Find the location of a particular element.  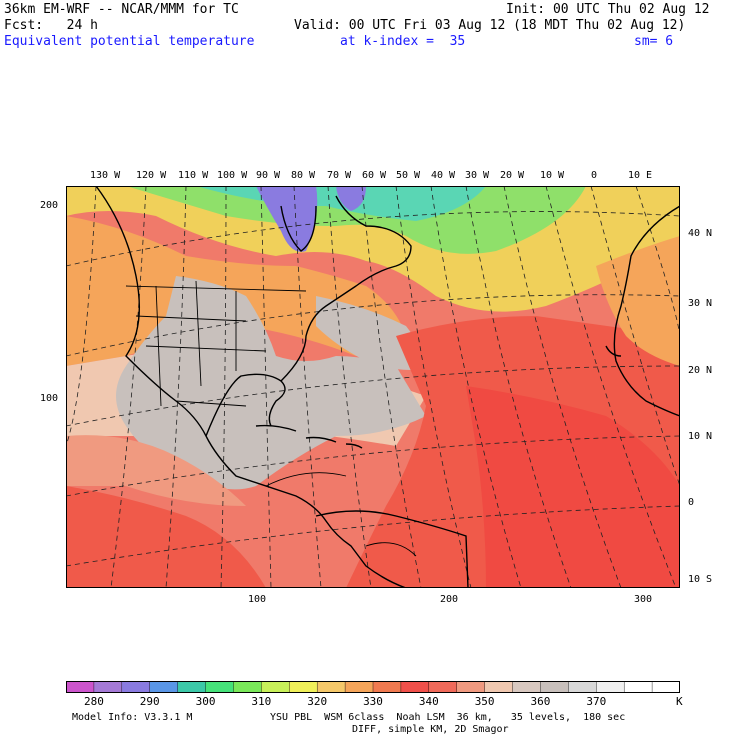

political-borders is located at coordinates (271, 418).